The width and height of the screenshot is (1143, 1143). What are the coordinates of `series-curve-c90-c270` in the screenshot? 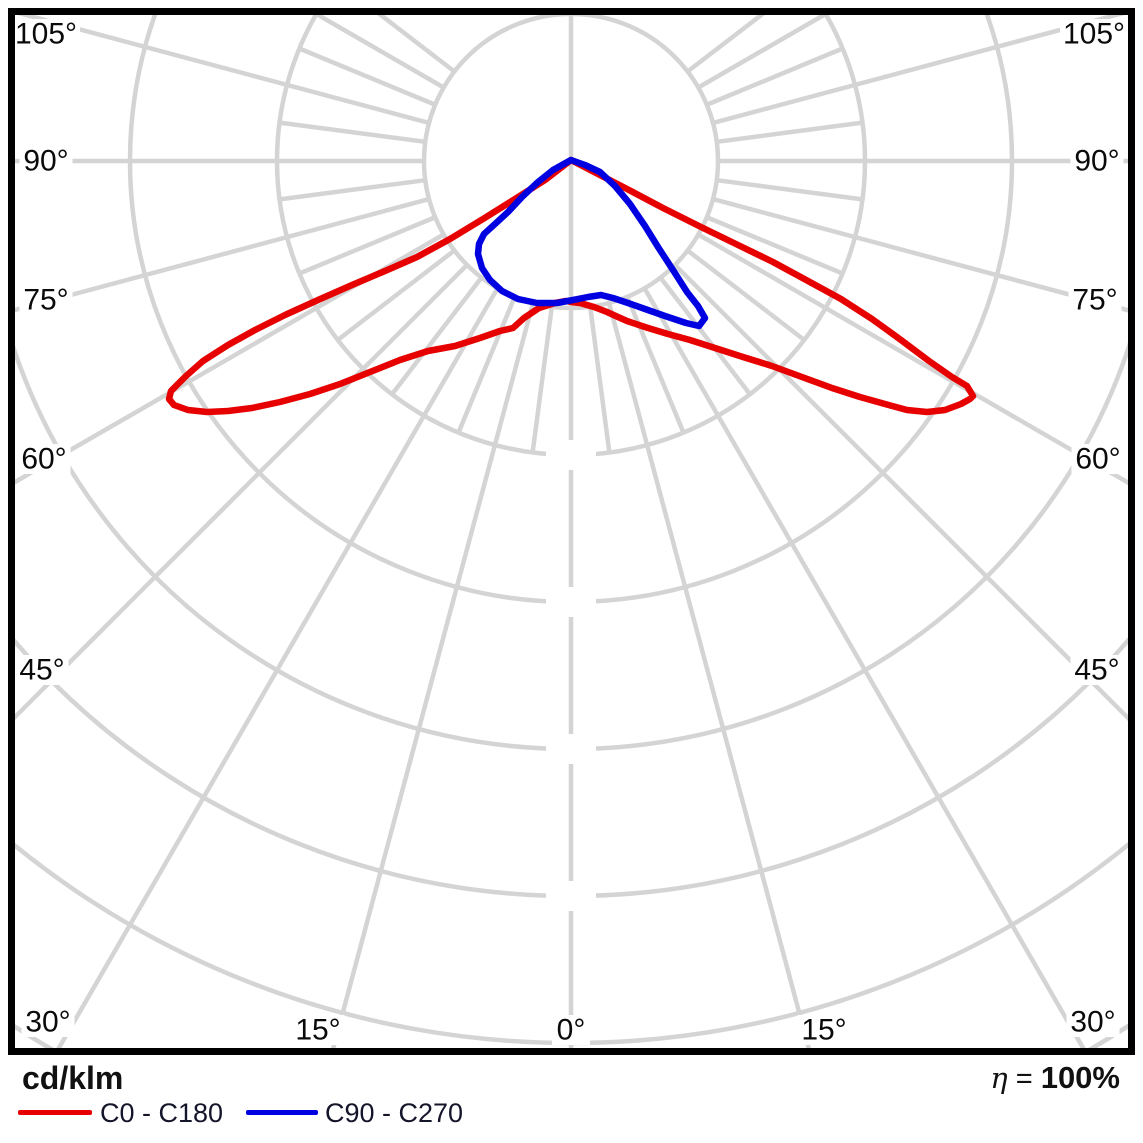 It's located at (591, 243).